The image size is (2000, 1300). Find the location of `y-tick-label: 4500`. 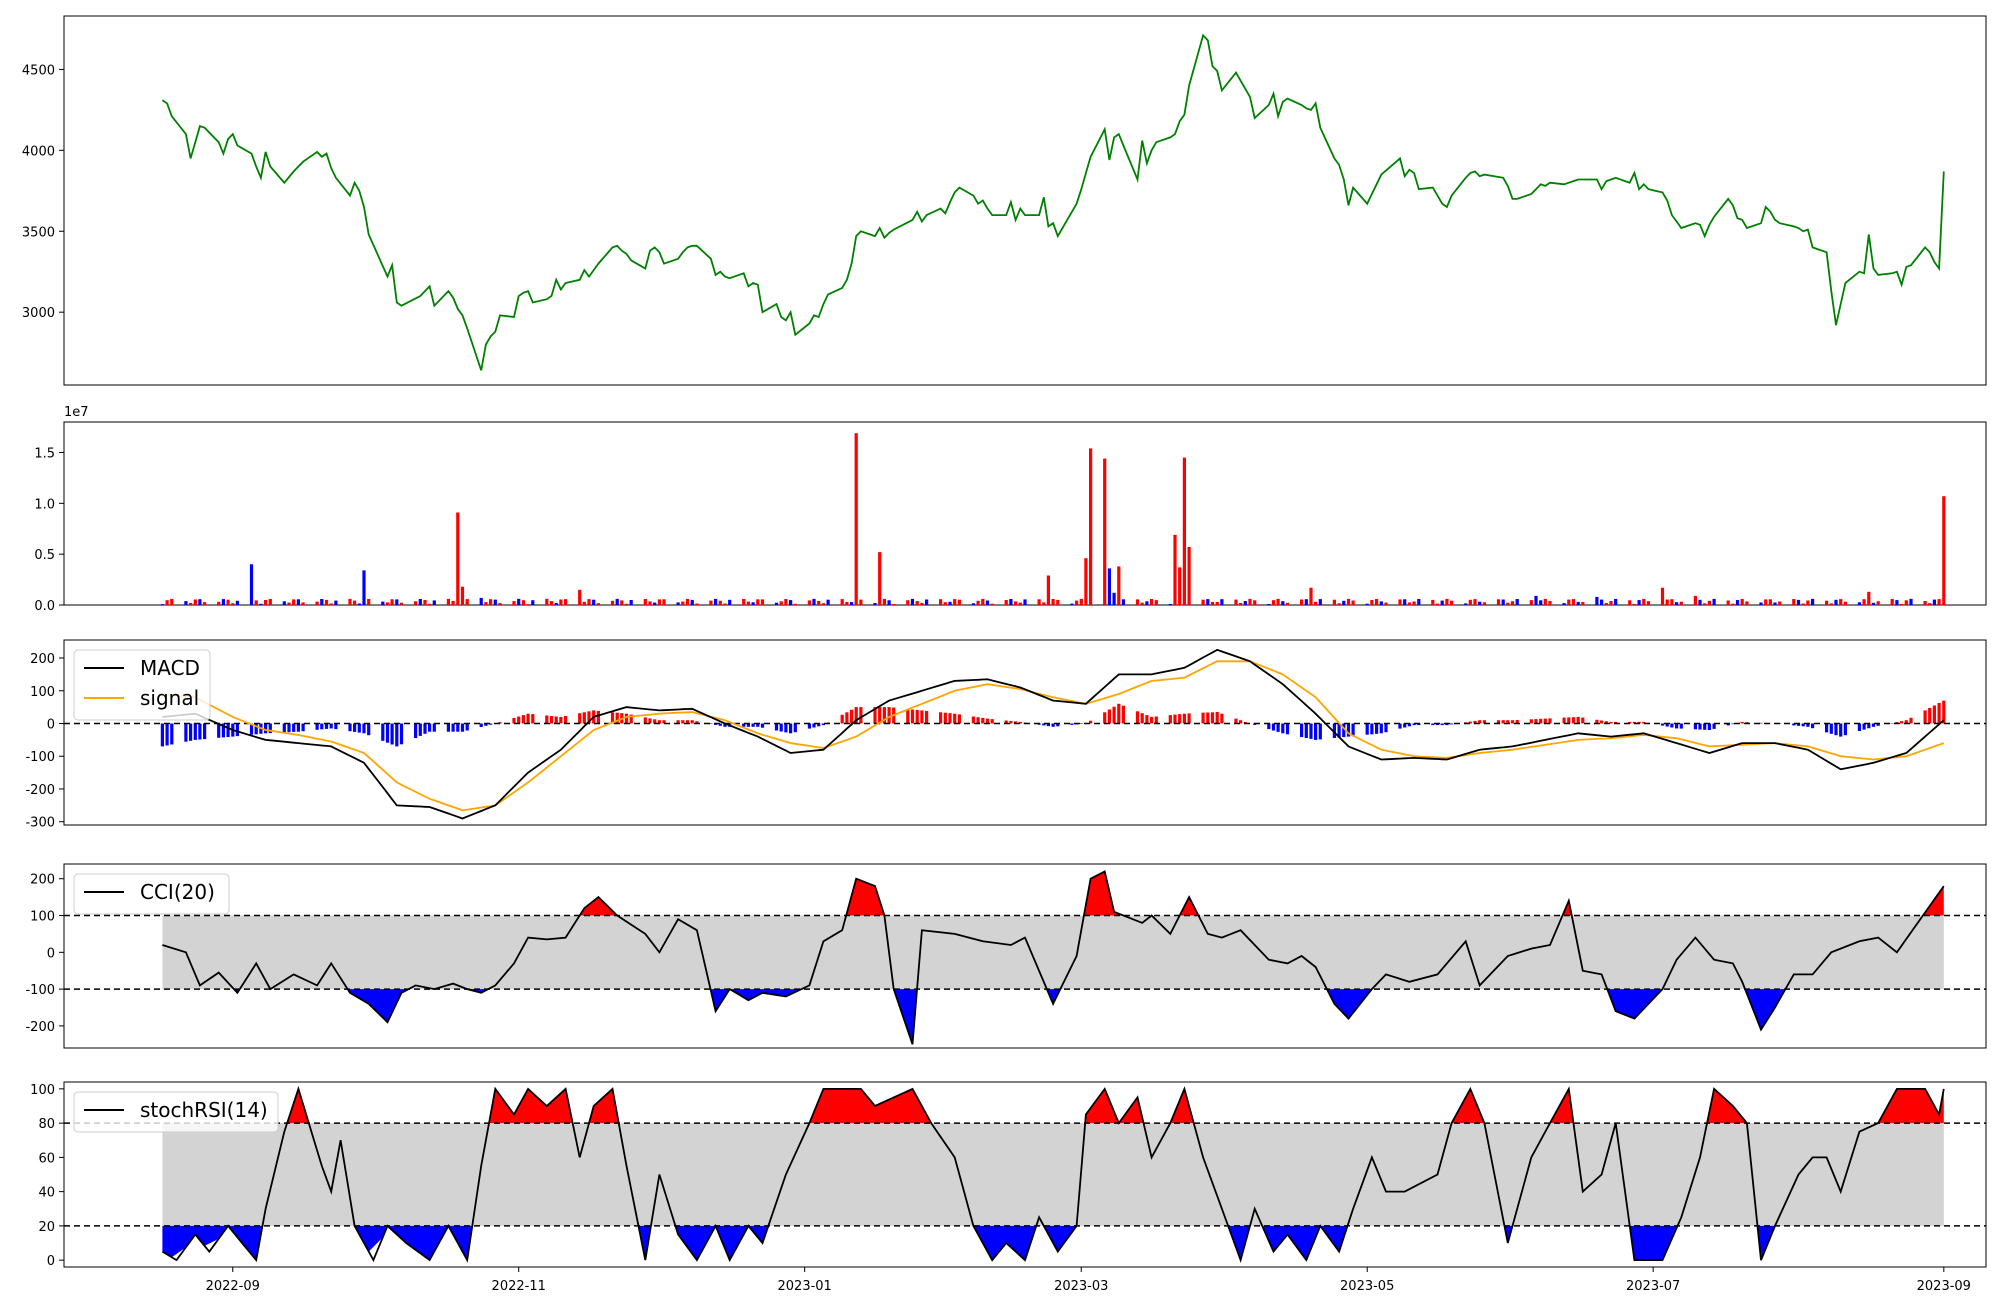

y-tick-label: 4500 is located at coordinates (38, 70).